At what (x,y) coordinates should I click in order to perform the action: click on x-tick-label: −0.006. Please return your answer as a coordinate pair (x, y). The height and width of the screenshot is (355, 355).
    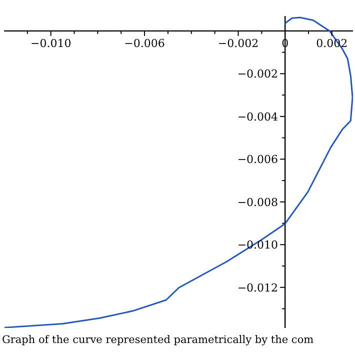
    Looking at the image, I should click on (144, 43).